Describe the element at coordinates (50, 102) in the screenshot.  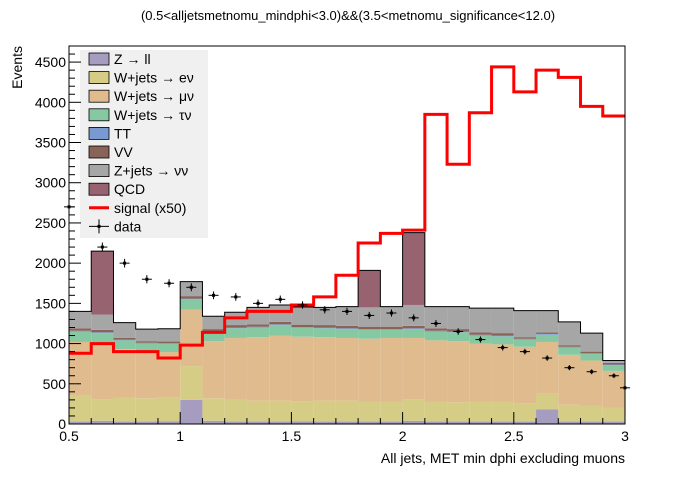
I see `y-tick-label-8: 4000` at that location.